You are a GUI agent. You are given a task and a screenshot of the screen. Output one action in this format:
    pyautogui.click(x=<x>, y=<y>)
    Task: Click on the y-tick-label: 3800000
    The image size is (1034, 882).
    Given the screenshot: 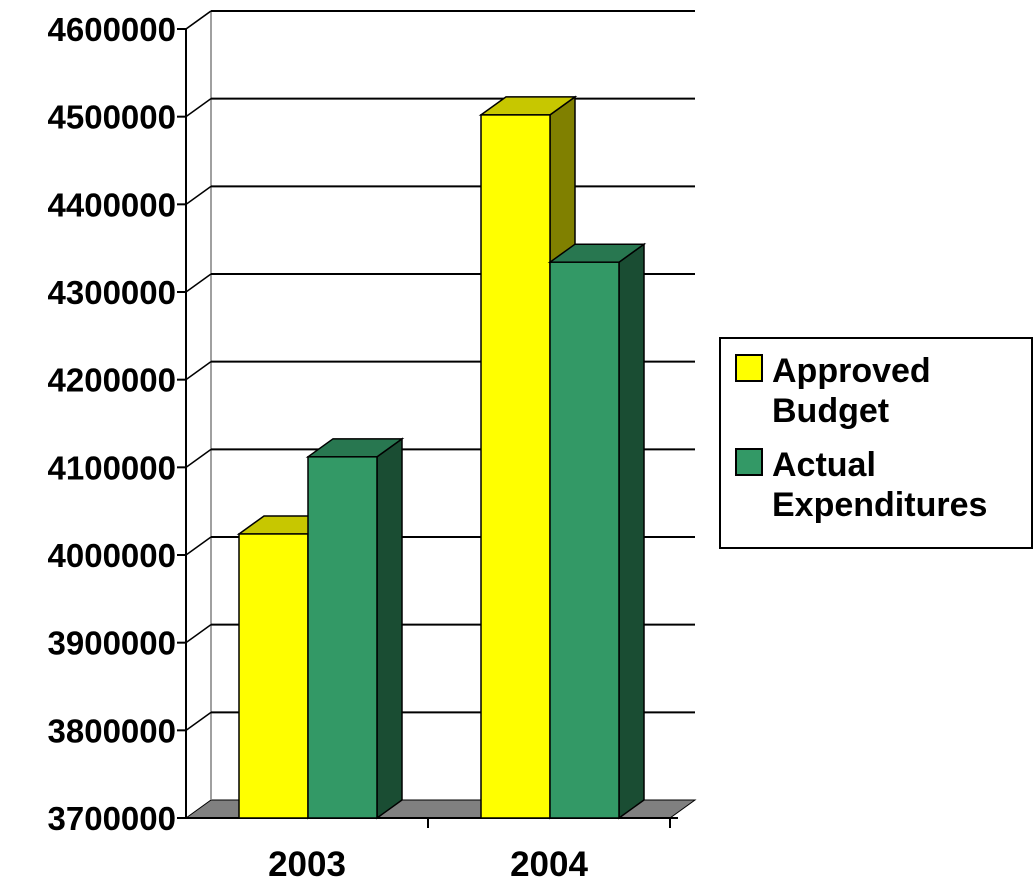 What is the action you would take?
    pyautogui.click(x=112, y=730)
    